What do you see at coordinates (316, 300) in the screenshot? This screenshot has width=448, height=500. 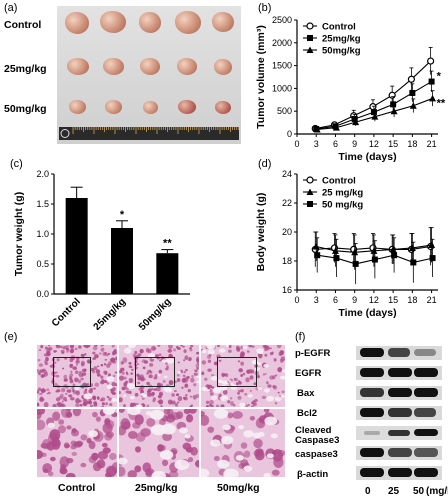 I see `x-tick-label: 3` at bounding box center [316, 300].